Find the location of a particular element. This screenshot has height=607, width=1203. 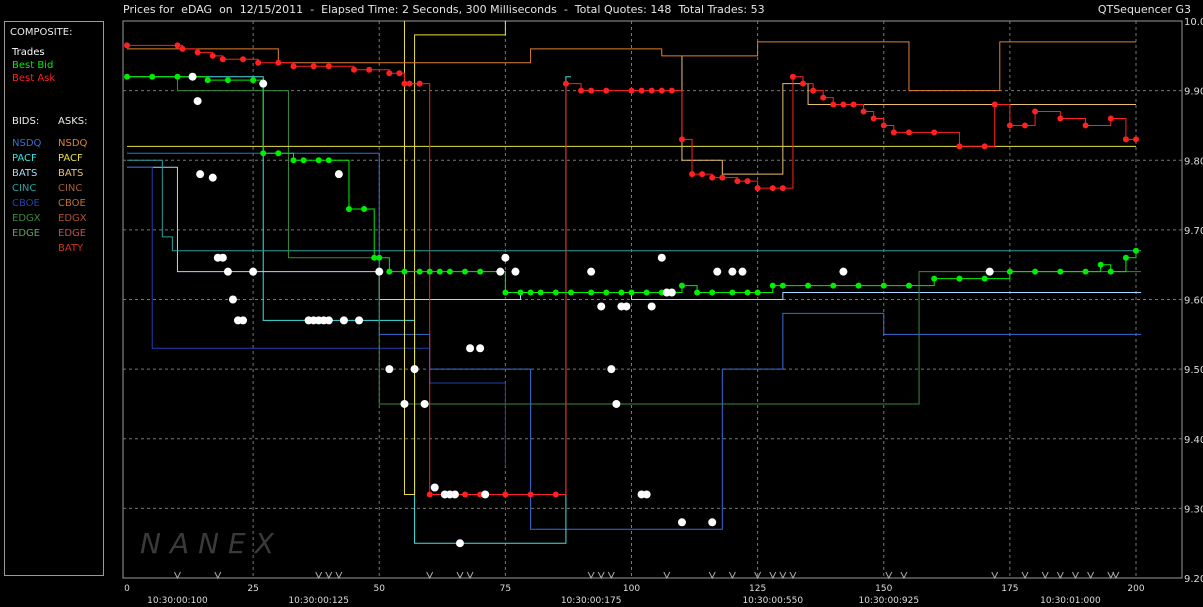

legend-composite-trades: Trades is located at coordinates (28, 52).